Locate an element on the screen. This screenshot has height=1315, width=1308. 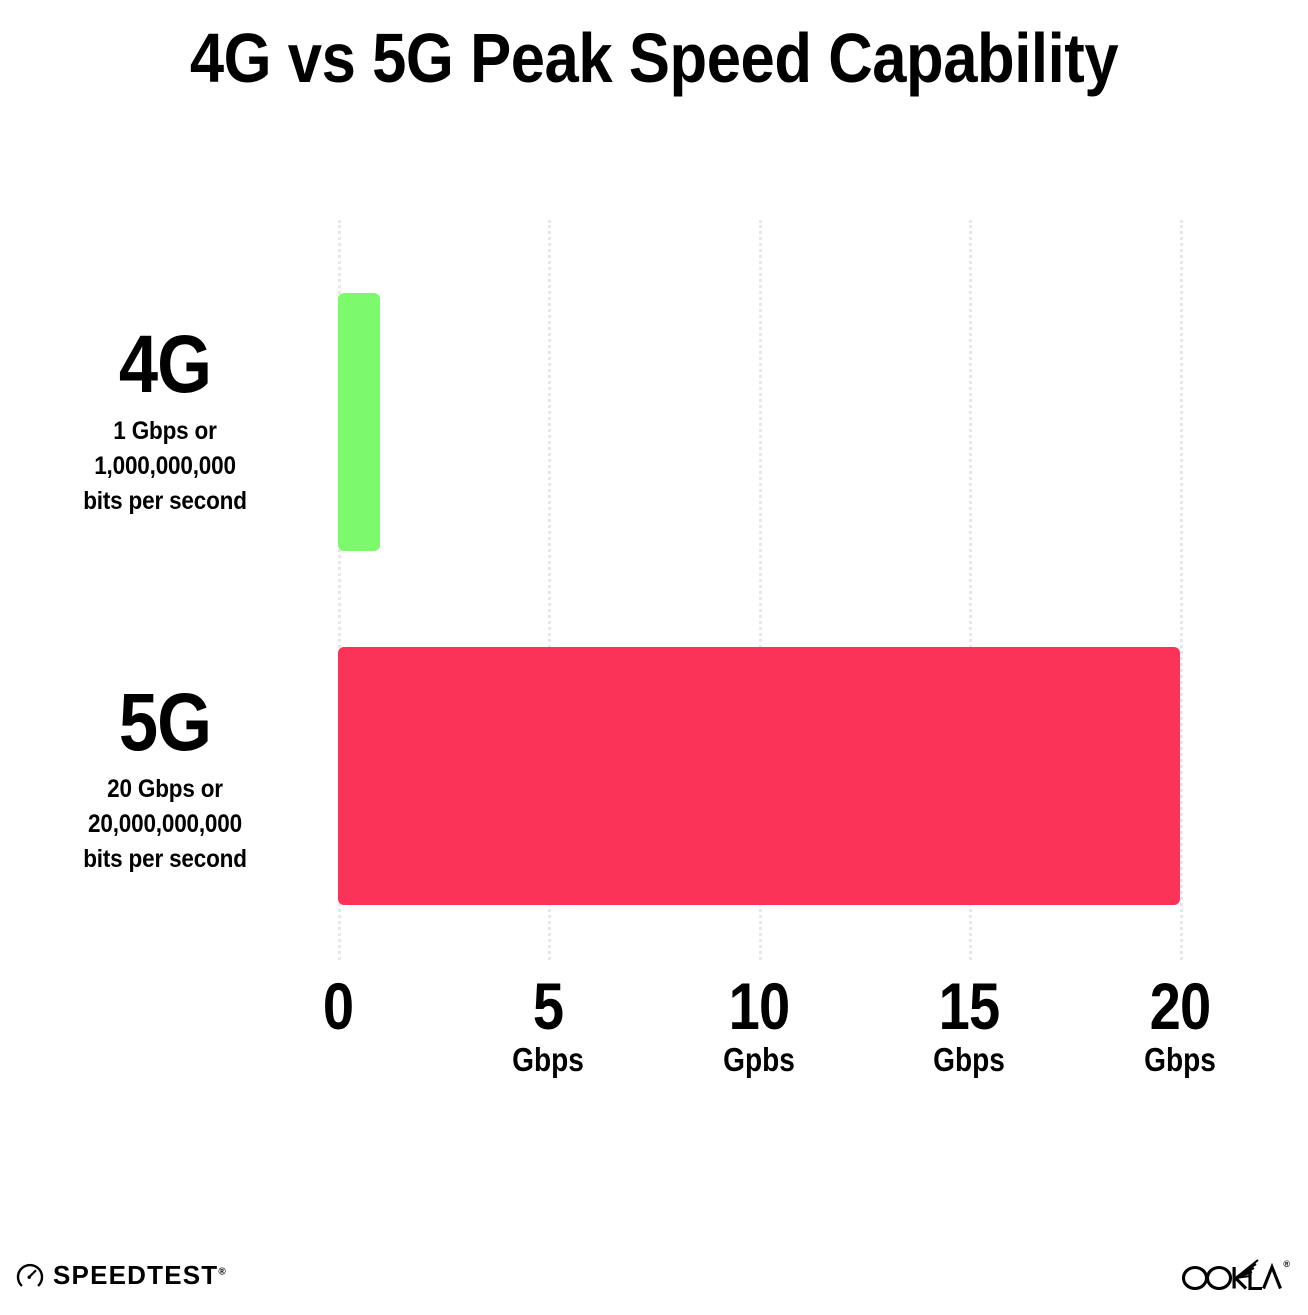
x-tick-20: 20 Gbps is located at coordinates (1180, 1026).